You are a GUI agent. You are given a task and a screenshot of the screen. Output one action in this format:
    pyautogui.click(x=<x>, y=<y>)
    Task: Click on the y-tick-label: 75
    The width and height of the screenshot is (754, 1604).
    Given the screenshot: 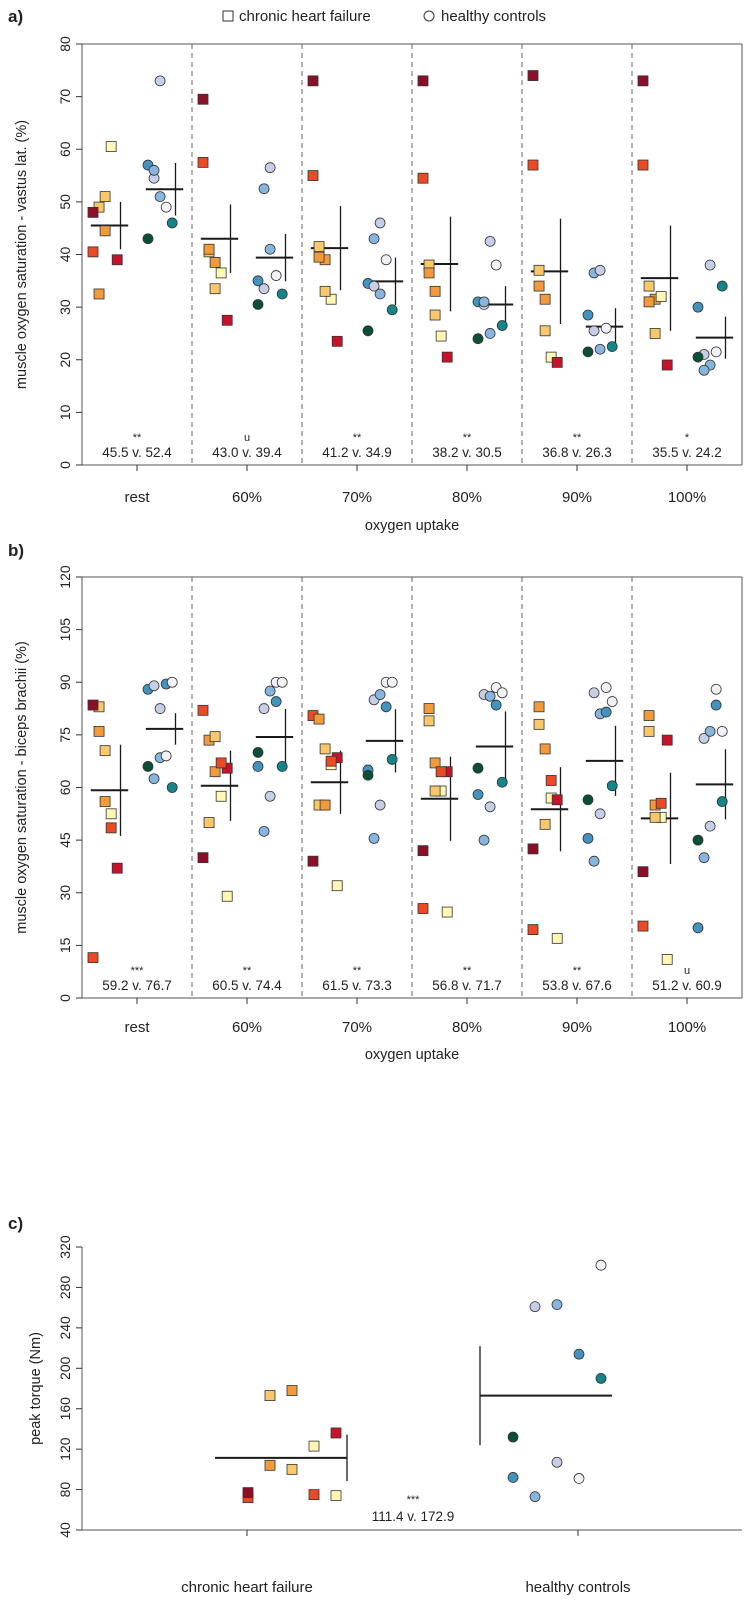 What is the action you would take?
    pyautogui.click(x=65, y=735)
    